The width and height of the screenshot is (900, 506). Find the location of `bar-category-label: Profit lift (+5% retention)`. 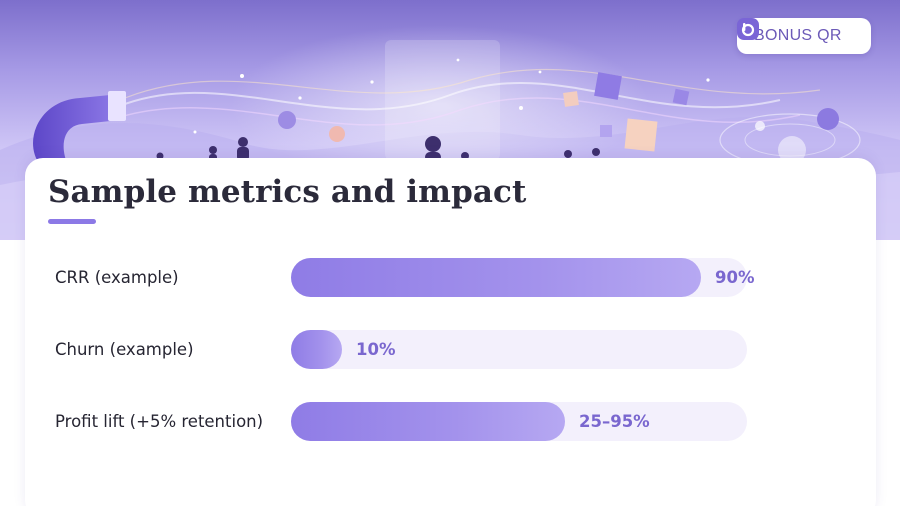

bar-category-label: Profit lift (+5% retention) is located at coordinates (159, 421).